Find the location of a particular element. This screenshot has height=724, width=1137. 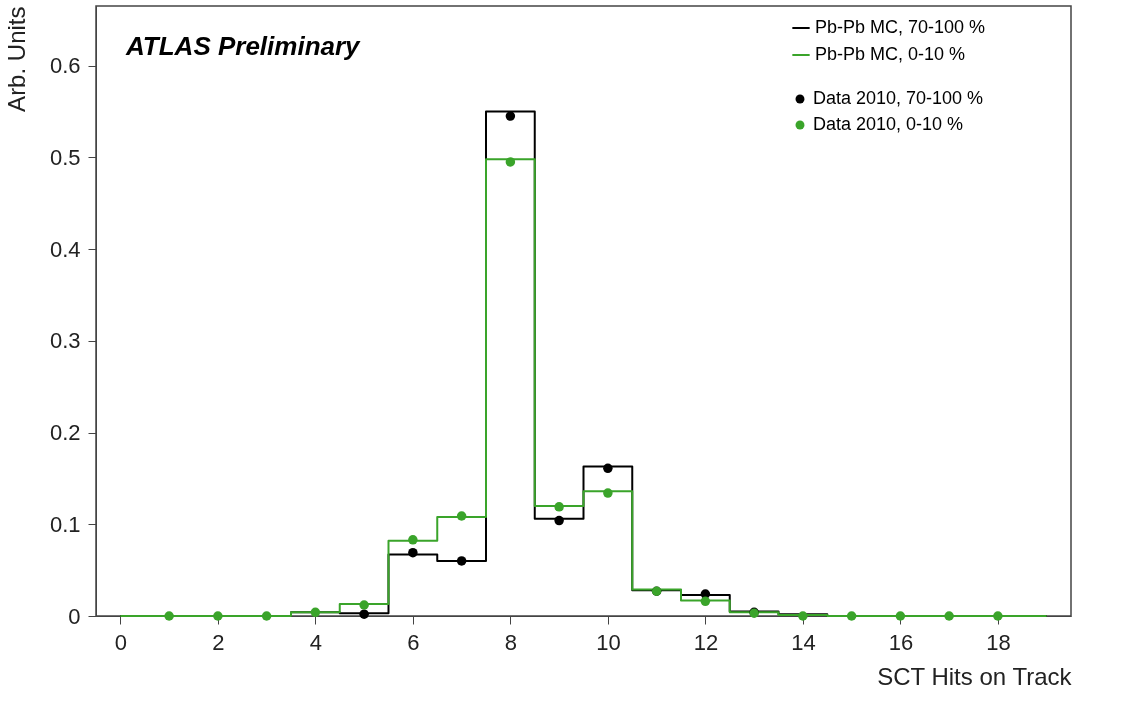

x-tick-label: 6 is located at coordinates (413, 642).